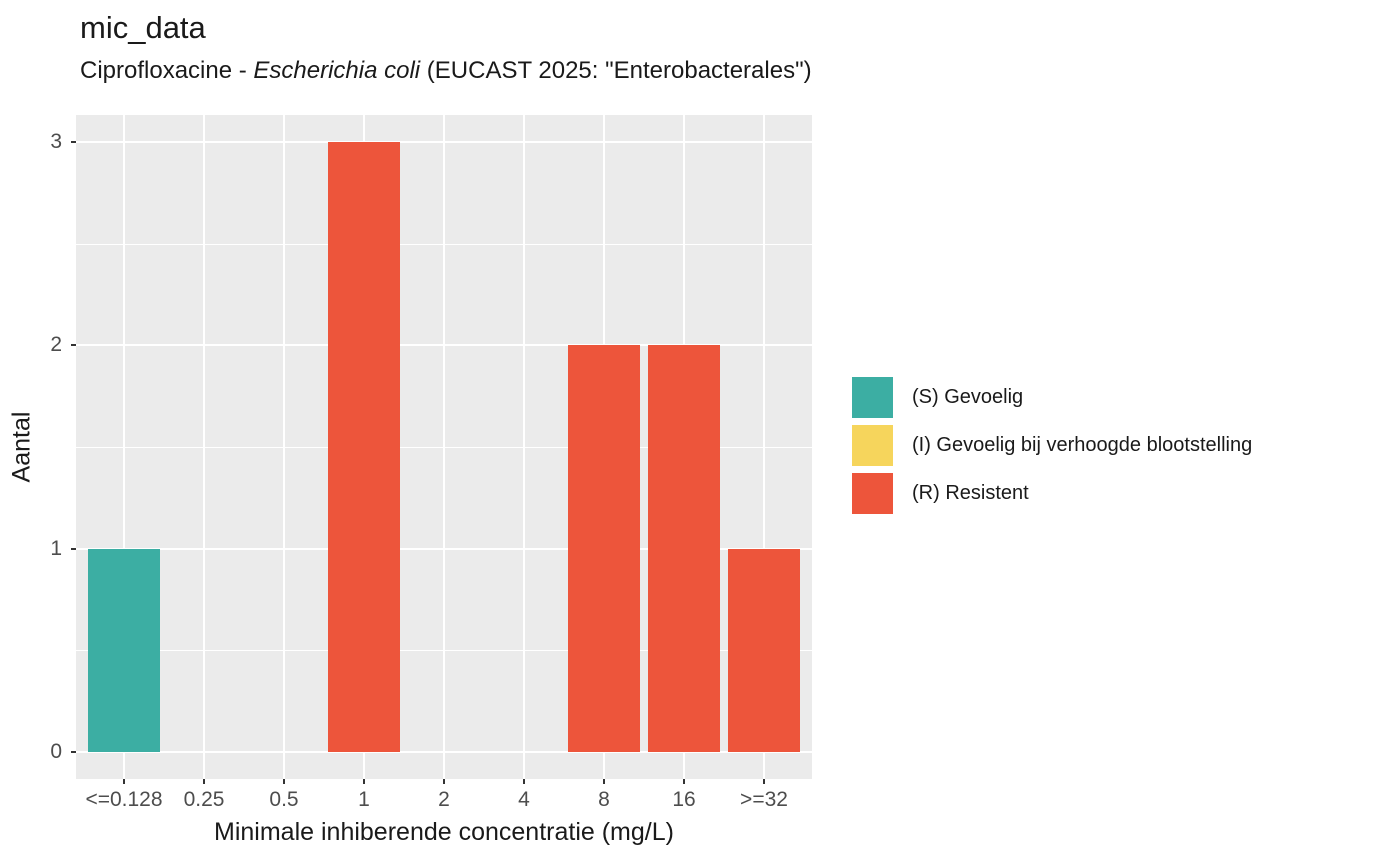 This screenshot has height=866, width=1400. Describe the element at coordinates (284, 799) in the screenshot. I see `x-tick-label-2: 0.5` at that location.